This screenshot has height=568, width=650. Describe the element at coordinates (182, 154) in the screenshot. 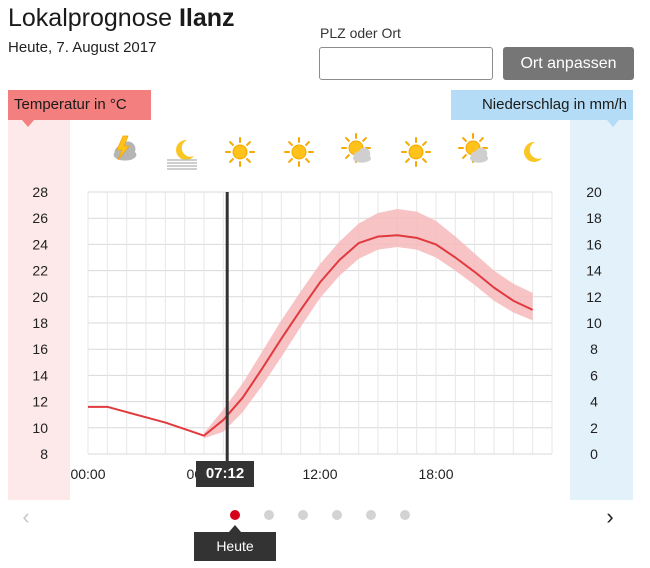

I see `moon-fog-icon` at that location.